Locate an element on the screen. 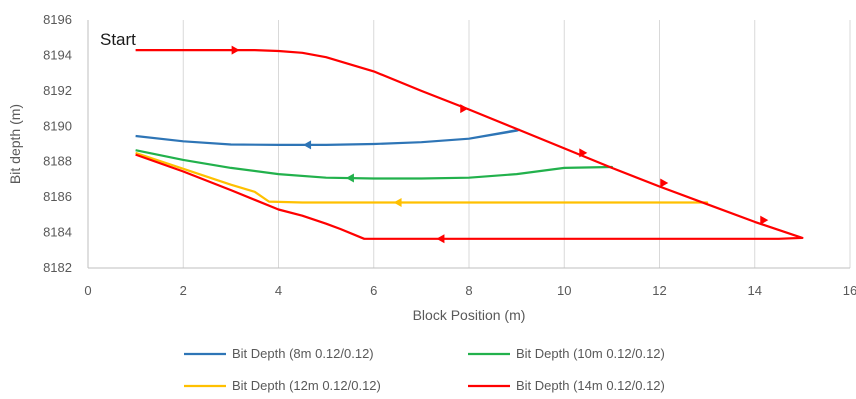  y-tick-label: 8182 is located at coordinates (57, 267).